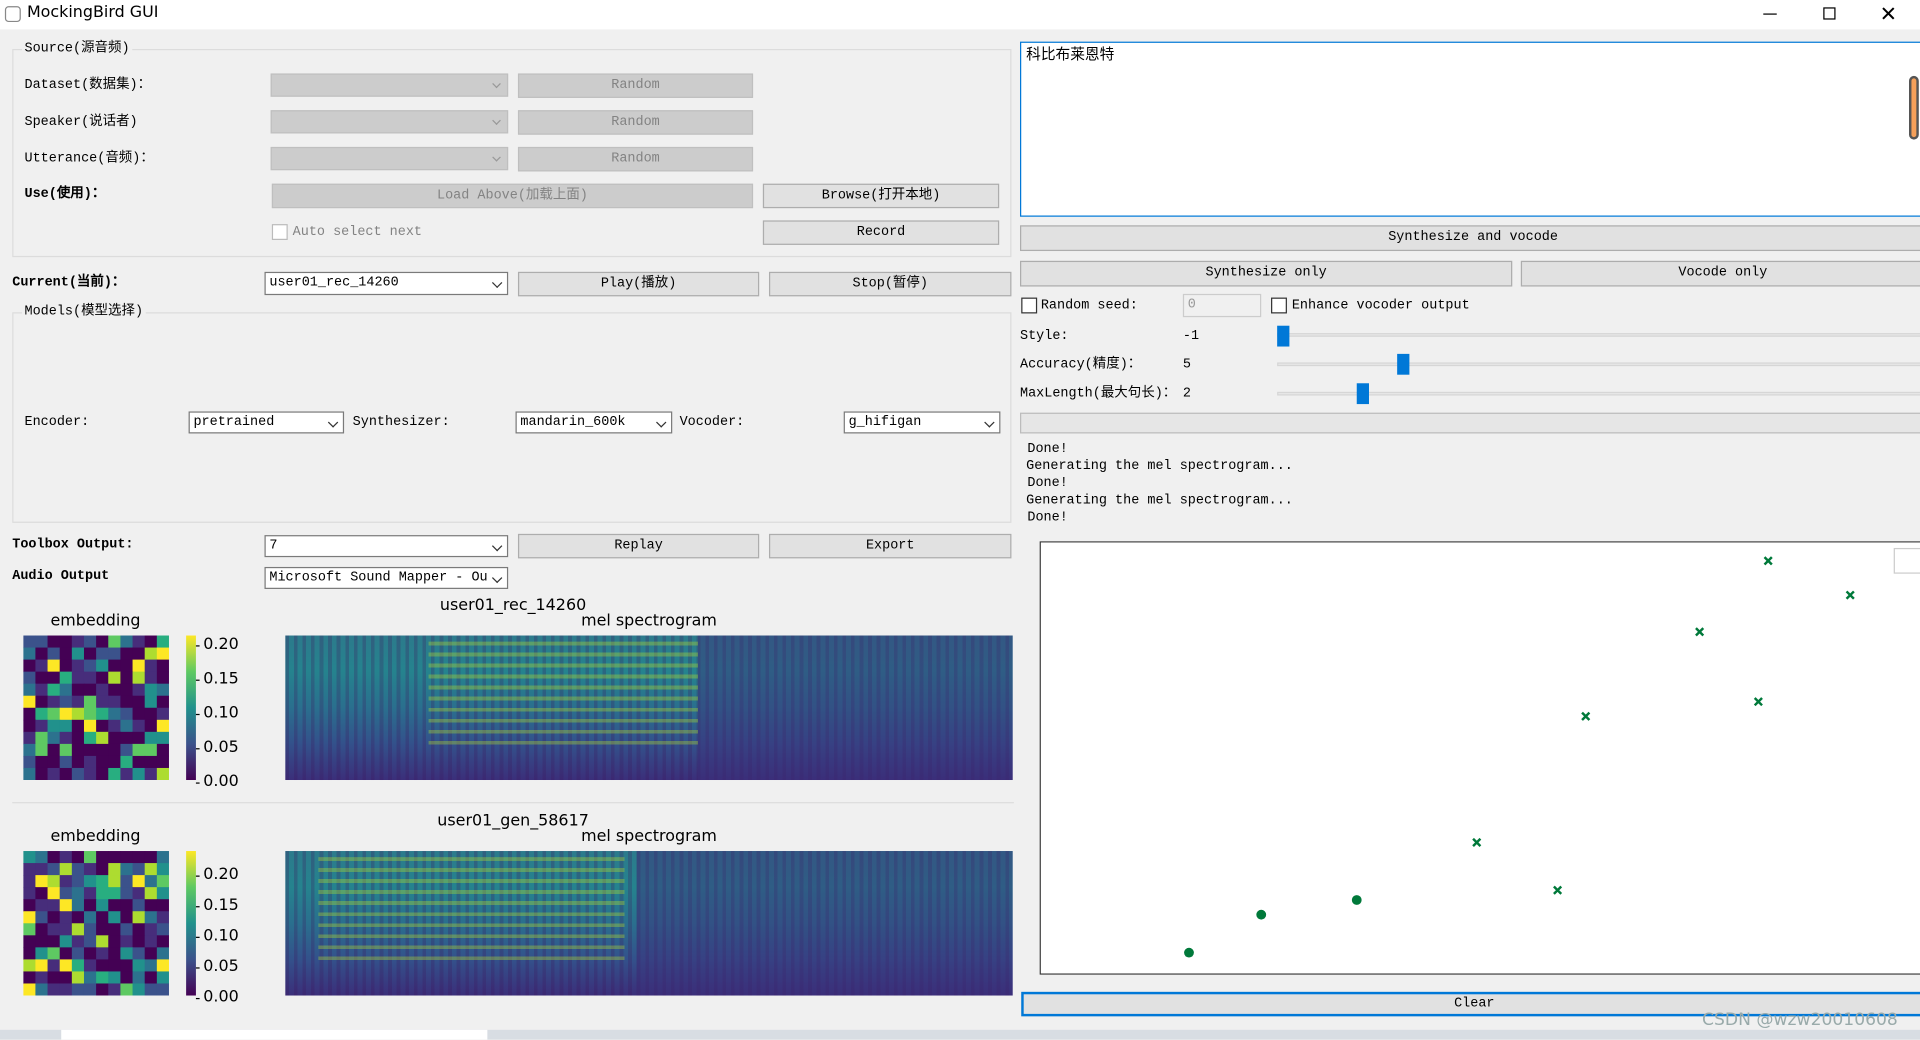 The height and width of the screenshot is (1040, 1920). What do you see at coordinates (1222, 305) in the screenshot?
I see `seed-input: 0` at bounding box center [1222, 305].